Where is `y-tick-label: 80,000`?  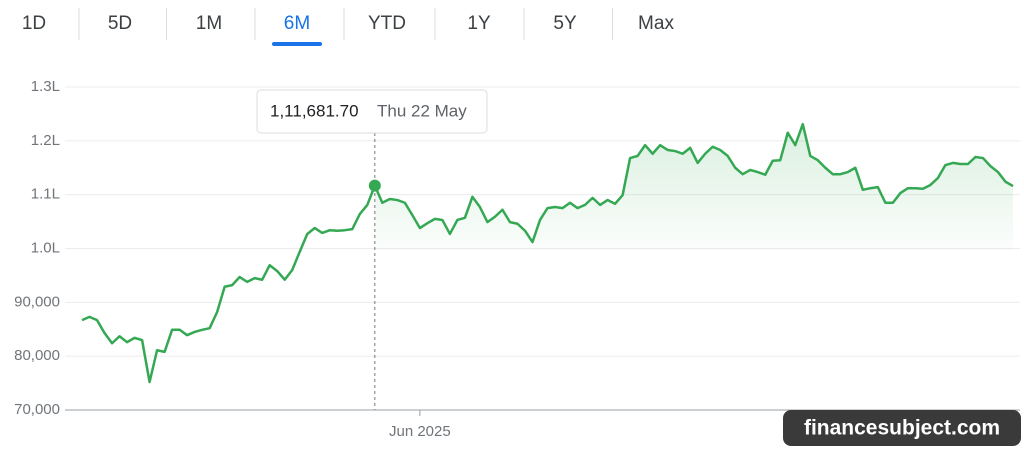
y-tick-label: 80,000 is located at coordinates (37, 355).